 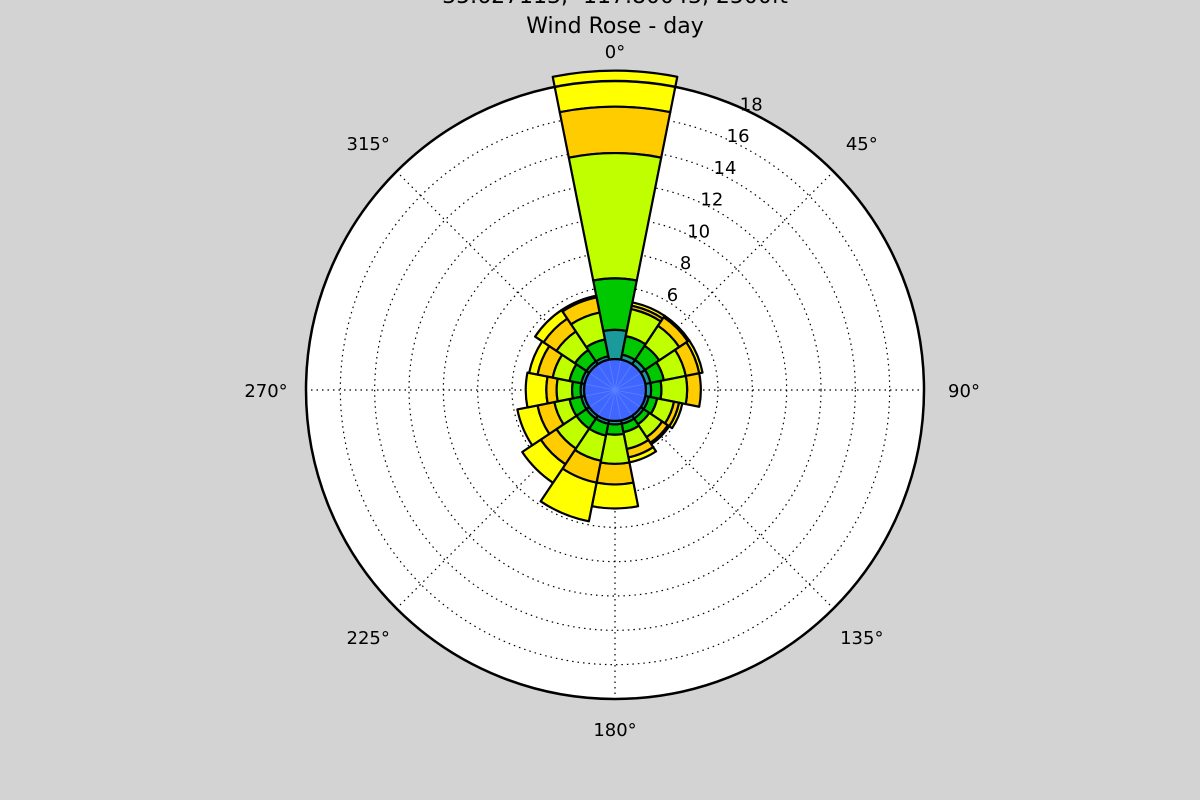 I want to click on radial-tick-label: 14, so click(x=725, y=168).